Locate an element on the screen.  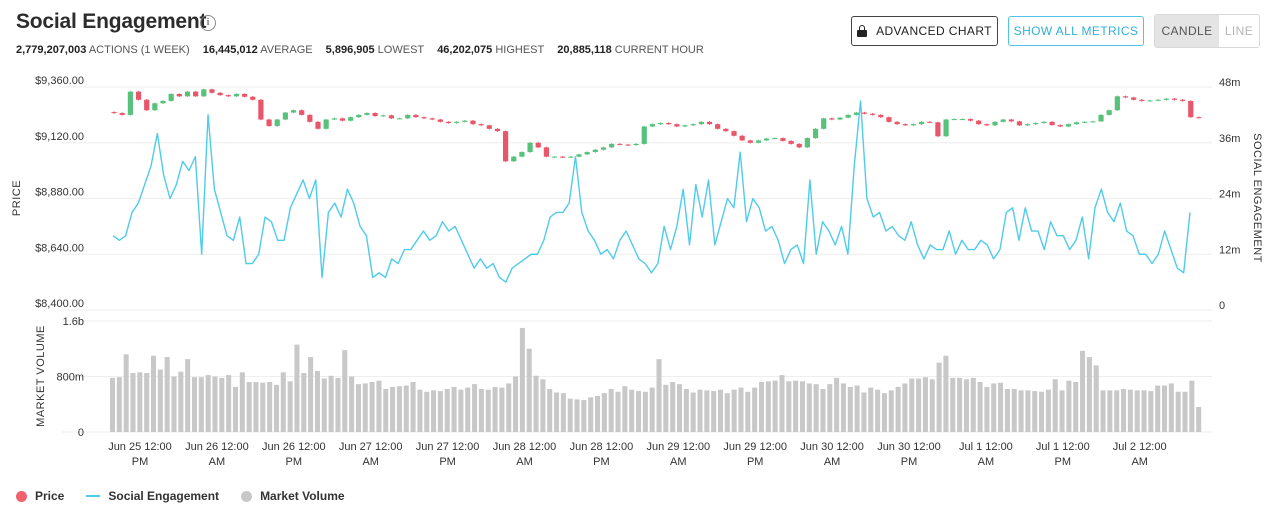
legend-price-label: Price is located at coordinates (50, 496).